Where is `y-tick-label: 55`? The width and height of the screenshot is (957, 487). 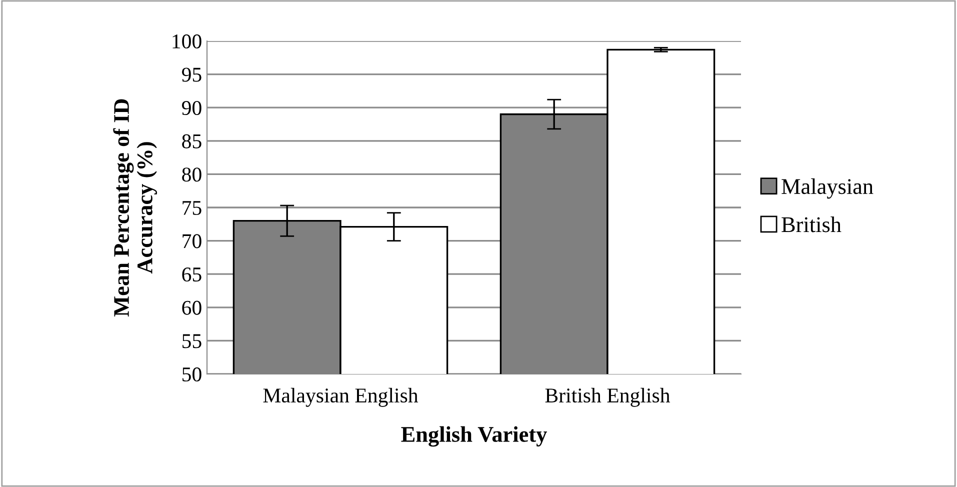 y-tick-label: 55 is located at coordinates (192, 341).